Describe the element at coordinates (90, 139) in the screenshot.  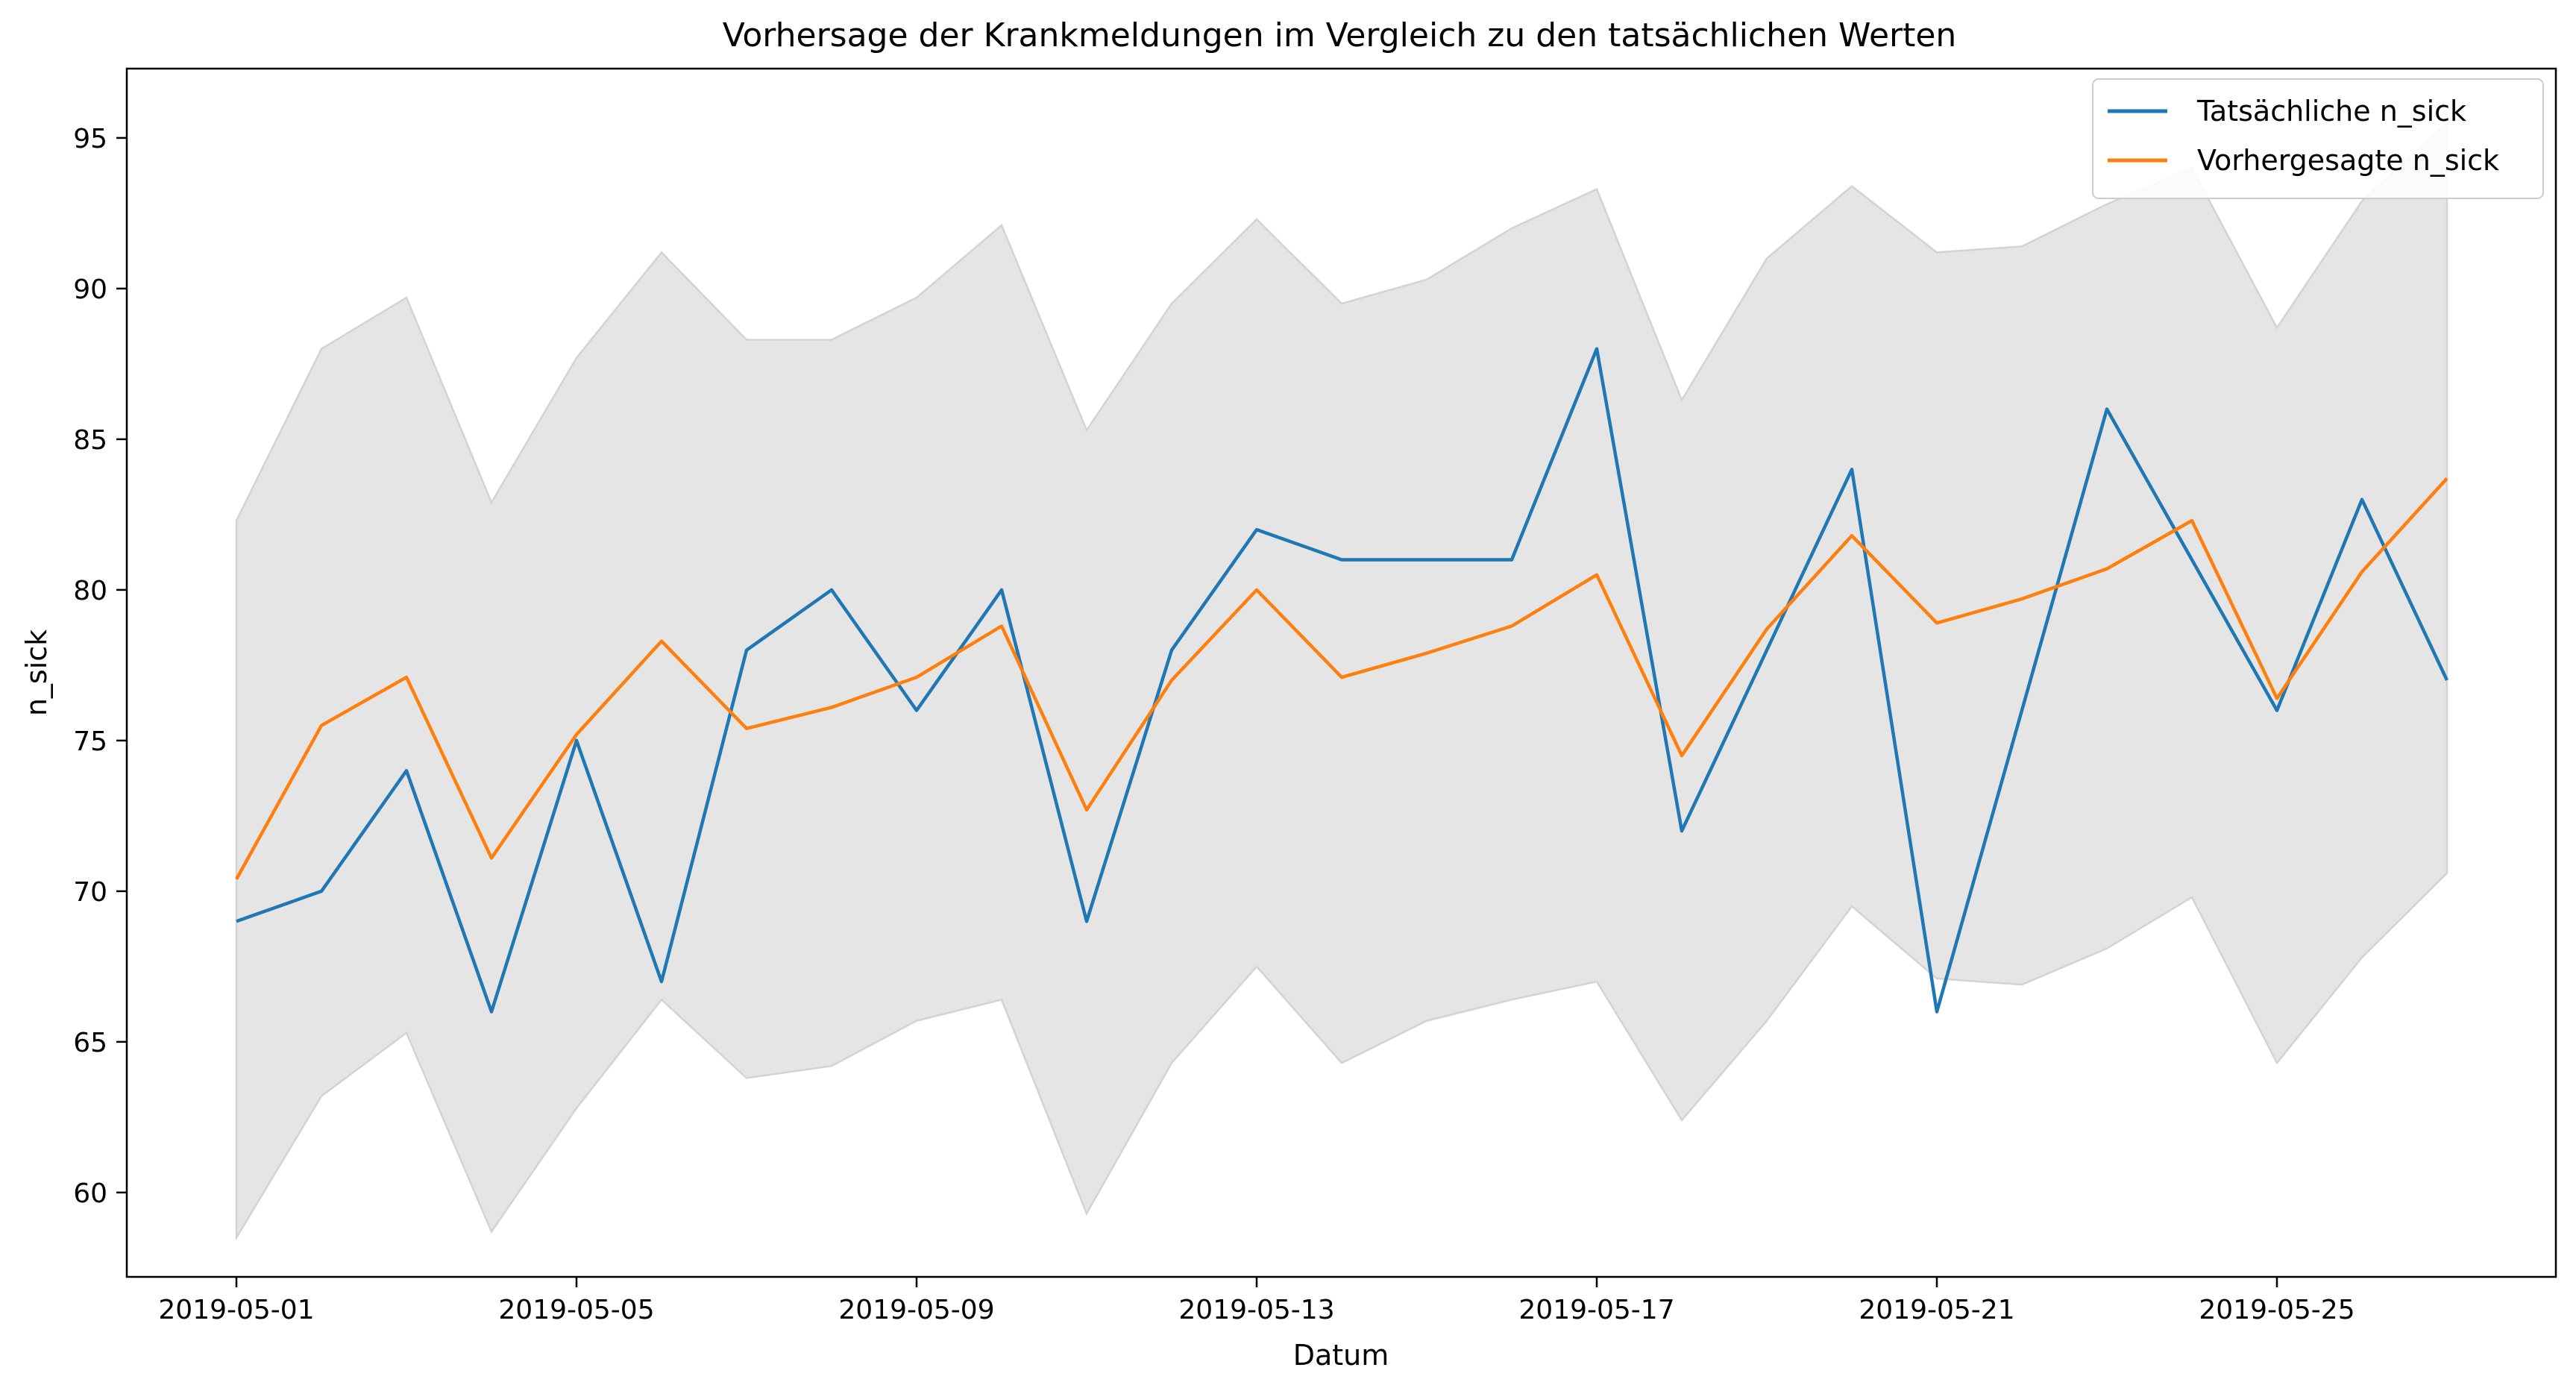
I see `y-tick-label: 95` at that location.